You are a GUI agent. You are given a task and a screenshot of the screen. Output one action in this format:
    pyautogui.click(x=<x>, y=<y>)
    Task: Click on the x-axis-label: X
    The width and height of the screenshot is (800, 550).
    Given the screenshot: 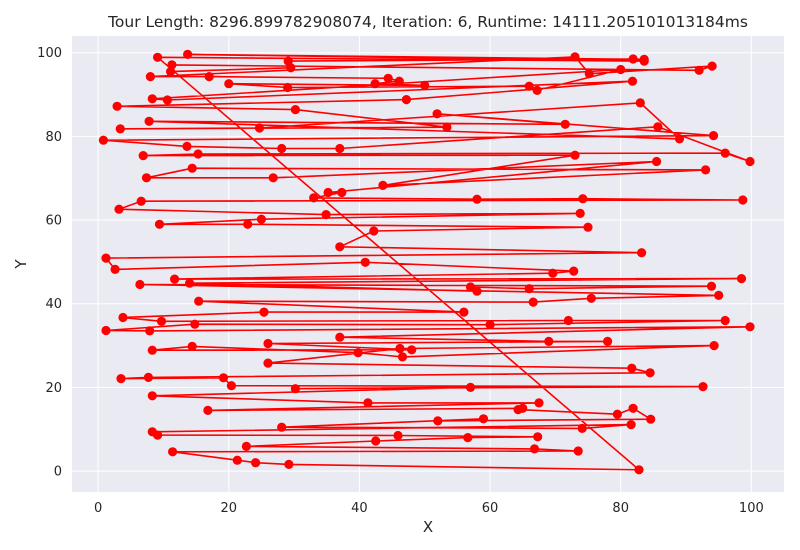 What is the action you would take?
    pyautogui.click(x=428, y=527)
    